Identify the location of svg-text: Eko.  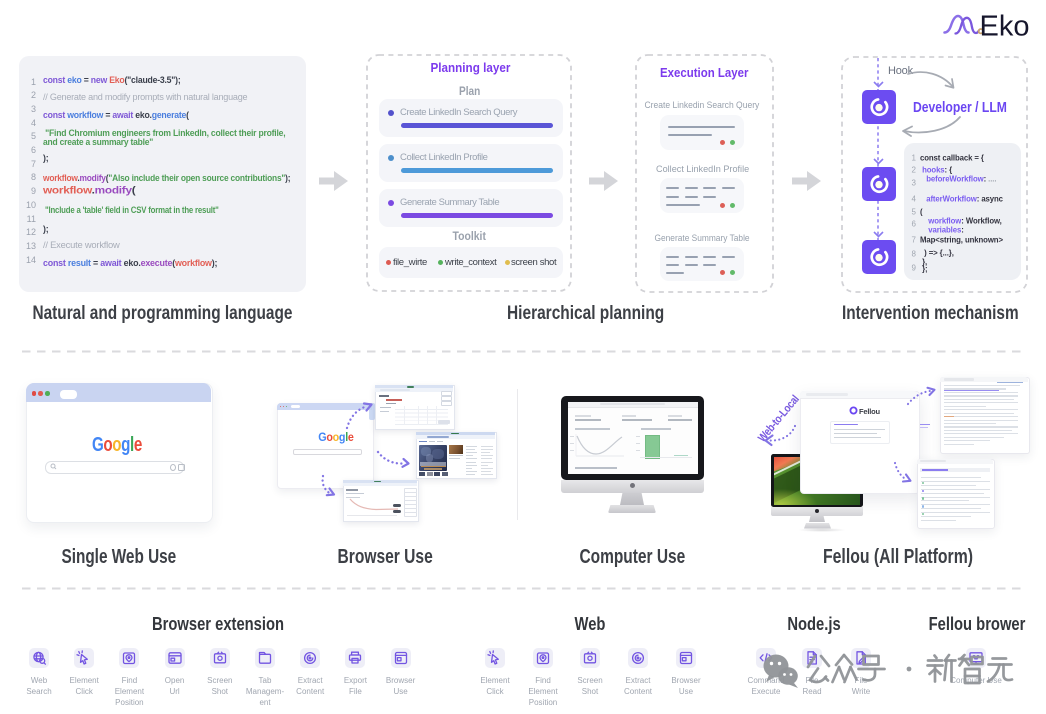
(1005, 27).